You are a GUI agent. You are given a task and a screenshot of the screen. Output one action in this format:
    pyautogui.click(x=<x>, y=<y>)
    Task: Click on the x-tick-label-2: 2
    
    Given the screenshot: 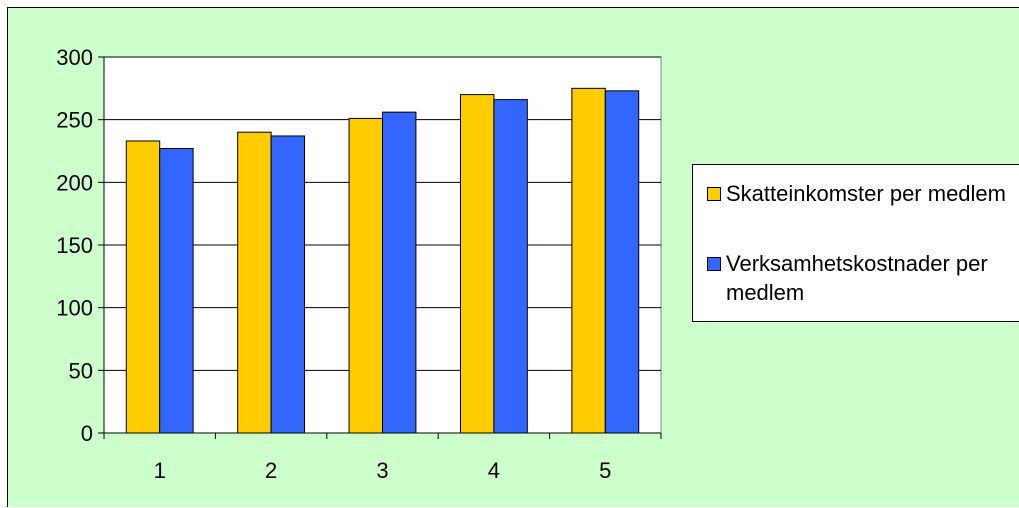 What is the action you would take?
    pyautogui.click(x=271, y=470)
    